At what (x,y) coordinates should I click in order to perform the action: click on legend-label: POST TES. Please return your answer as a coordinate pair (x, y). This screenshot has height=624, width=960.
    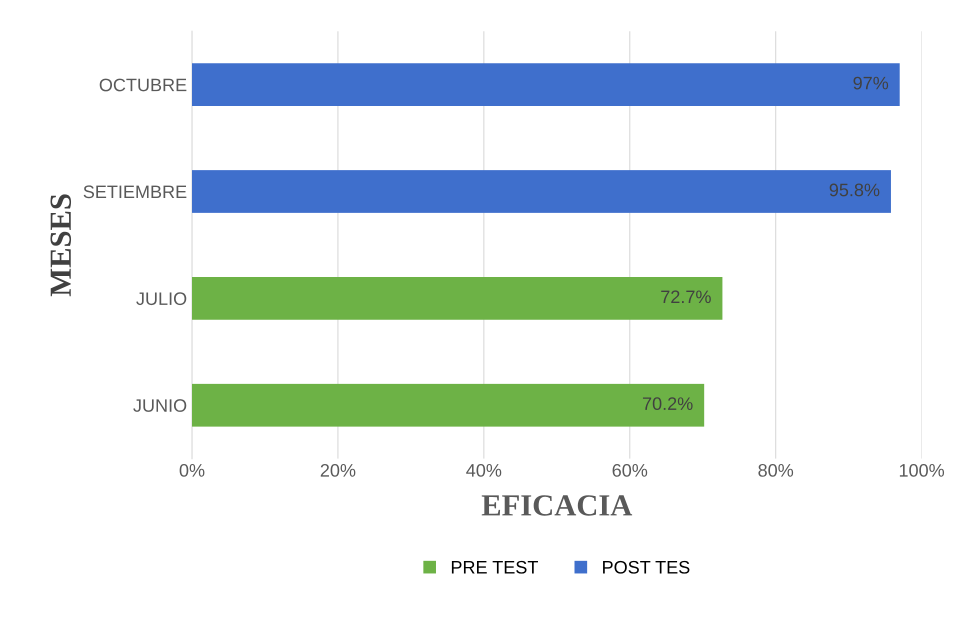
    Looking at the image, I should click on (646, 567).